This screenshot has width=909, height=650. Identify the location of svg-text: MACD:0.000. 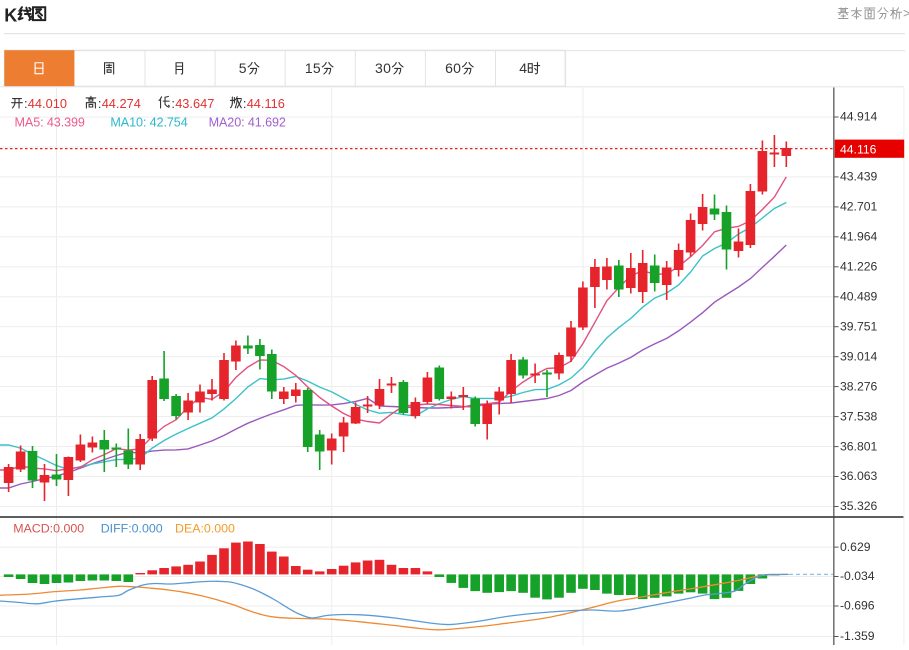
(48, 529).